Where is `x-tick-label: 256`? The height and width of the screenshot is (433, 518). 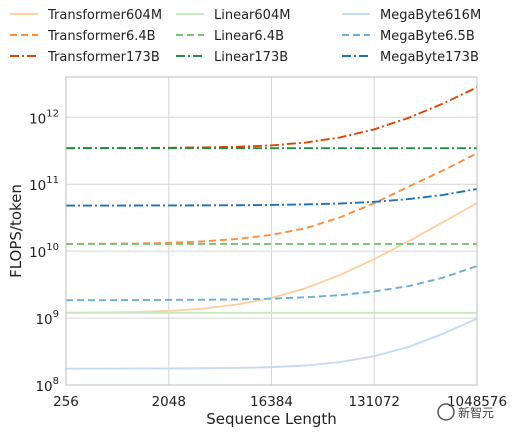
x-tick-label: 256 is located at coordinates (66, 402).